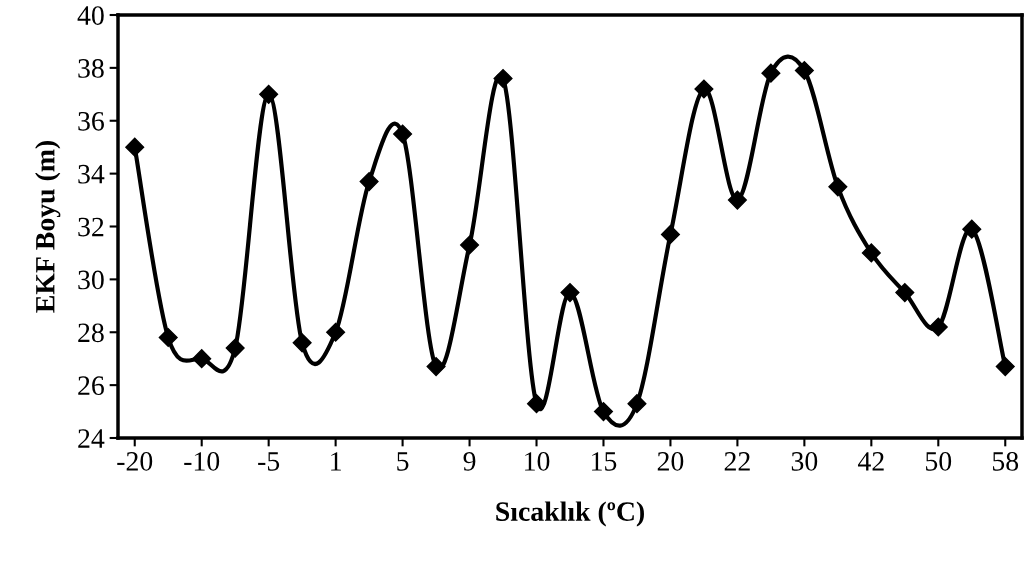  Describe the element at coordinates (269, 461) in the screenshot. I see `x-tick-label: -5` at that location.